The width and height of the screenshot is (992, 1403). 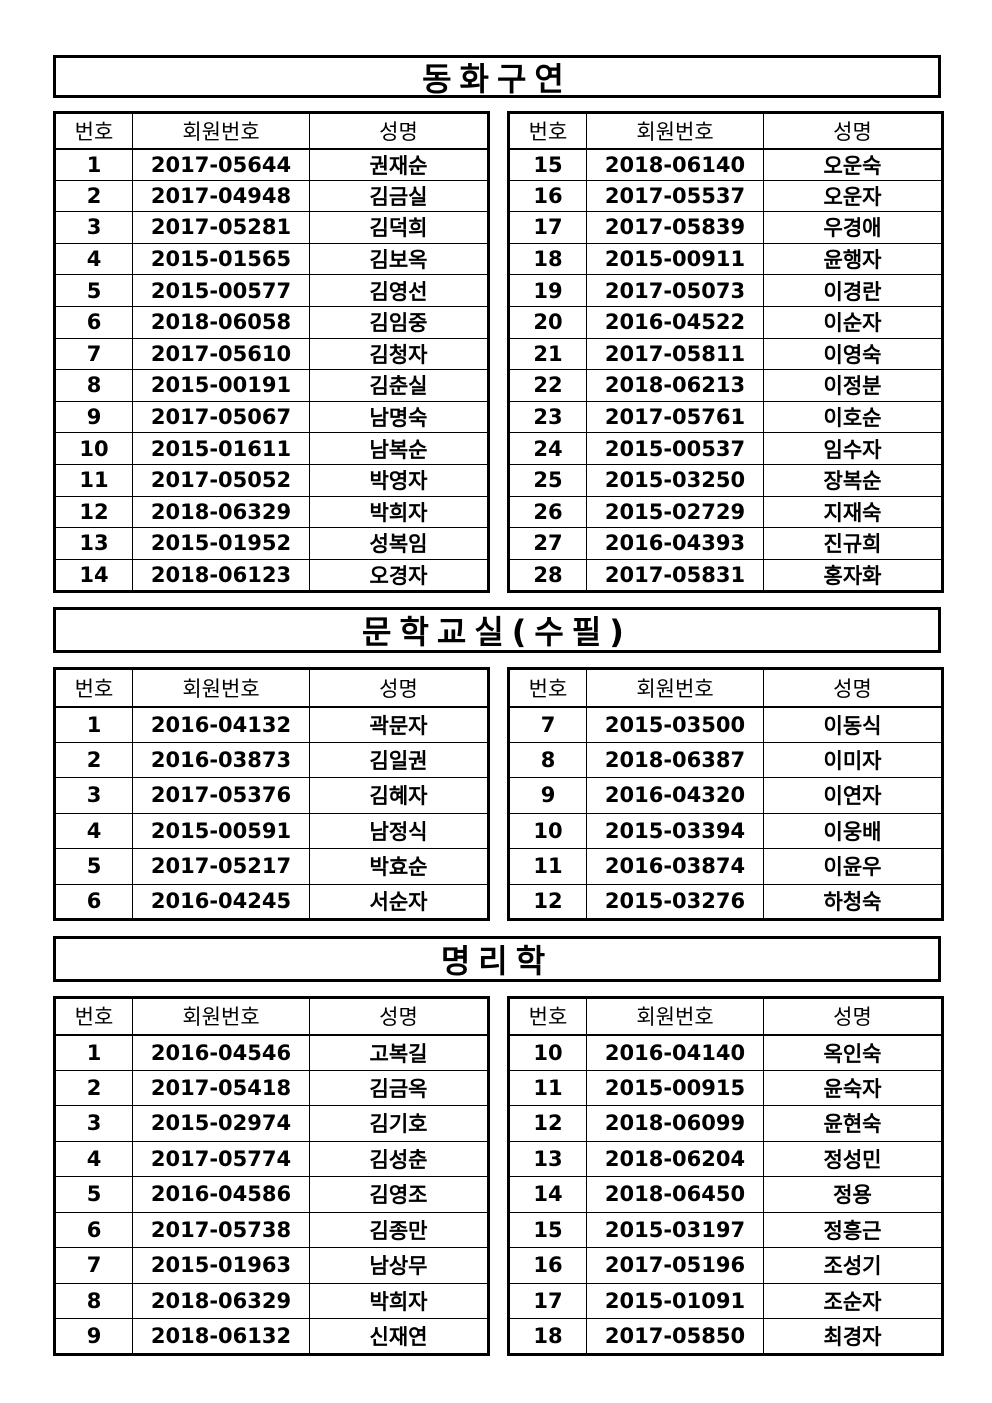 What do you see at coordinates (221, 543) in the screenshot?
I see `member-id: 2015-01952` at bounding box center [221, 543].